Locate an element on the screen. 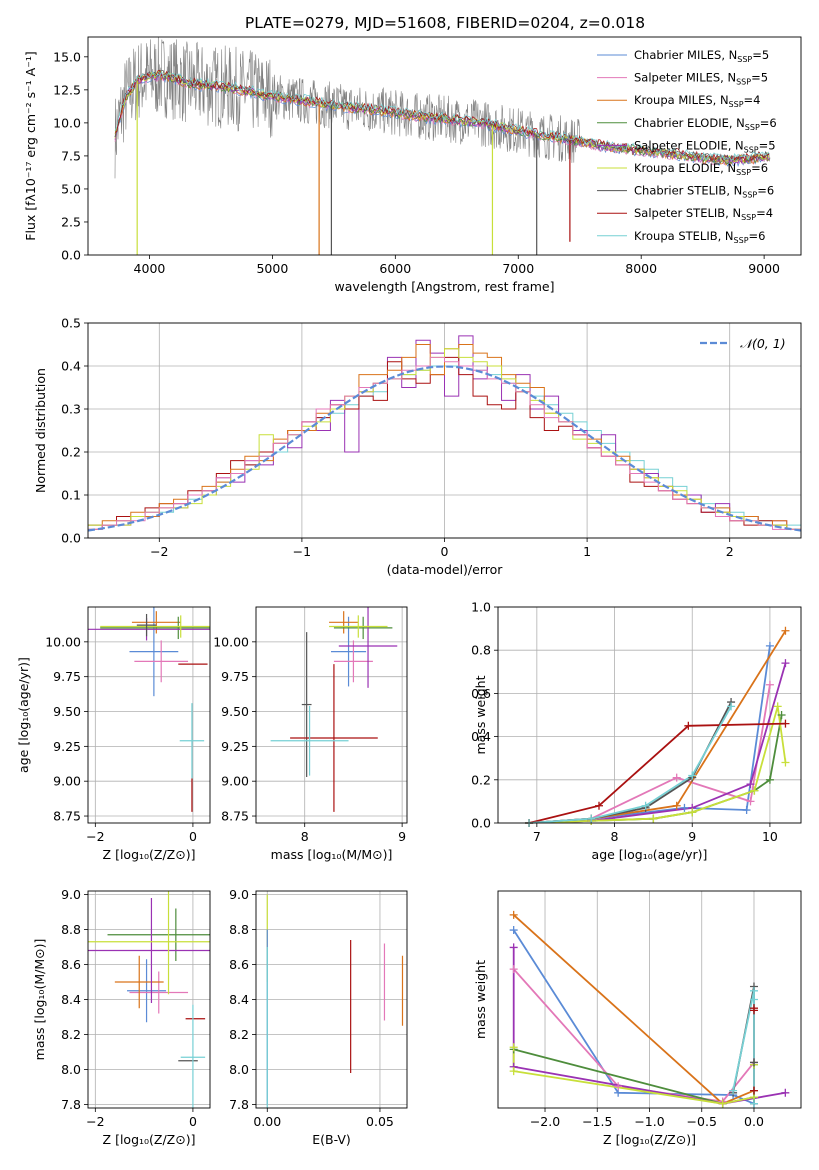 Image resolution: width=819 pixels, height=1170 pixels. tick-label-x: −2.0 is located at coordinates (545, 1121).